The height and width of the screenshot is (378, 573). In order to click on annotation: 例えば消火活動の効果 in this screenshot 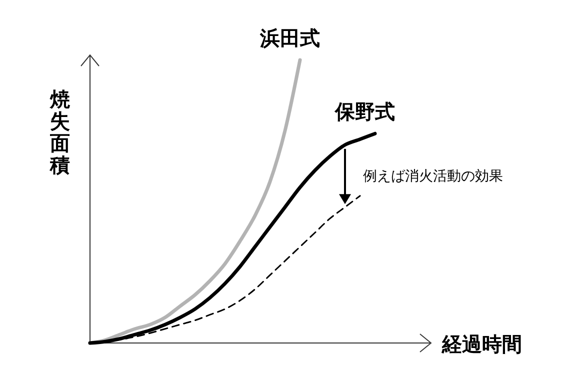, I will do `click(433, 176)`.